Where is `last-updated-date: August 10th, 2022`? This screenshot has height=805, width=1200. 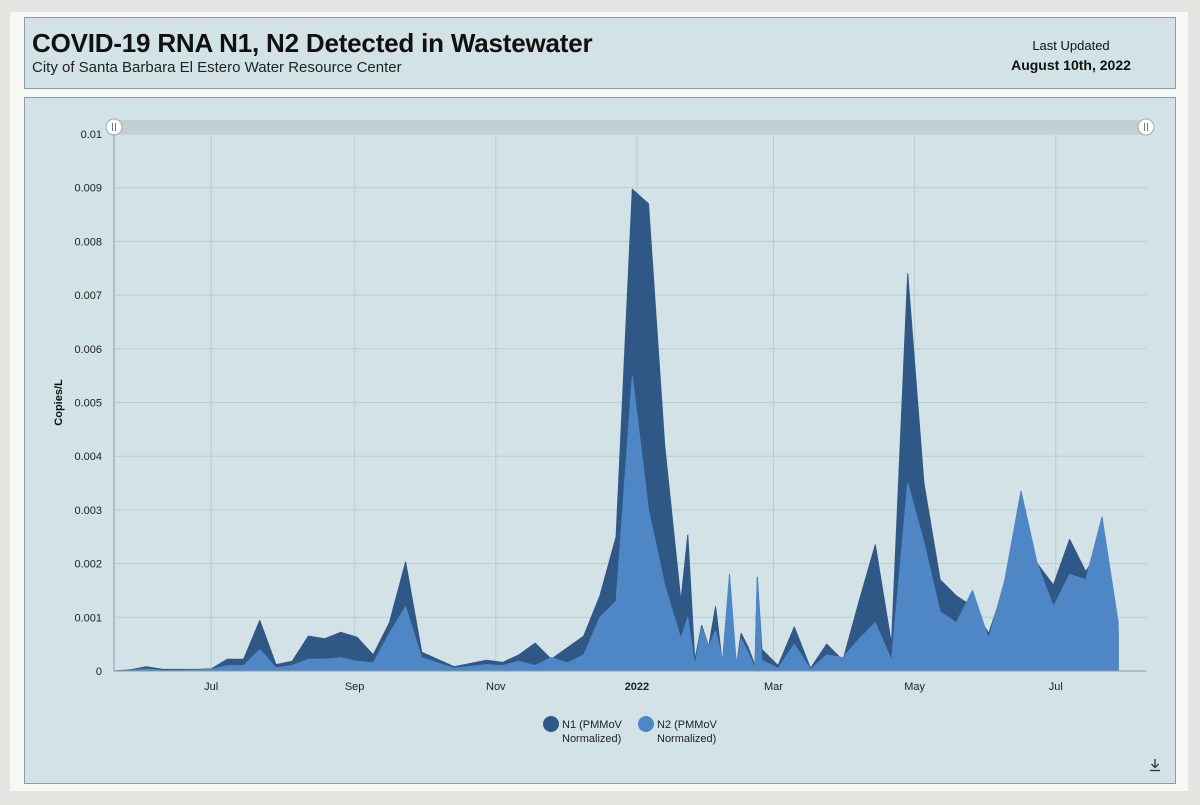
last-updated-date: August 10th, 2022 is located at coordinates (1071, 65).